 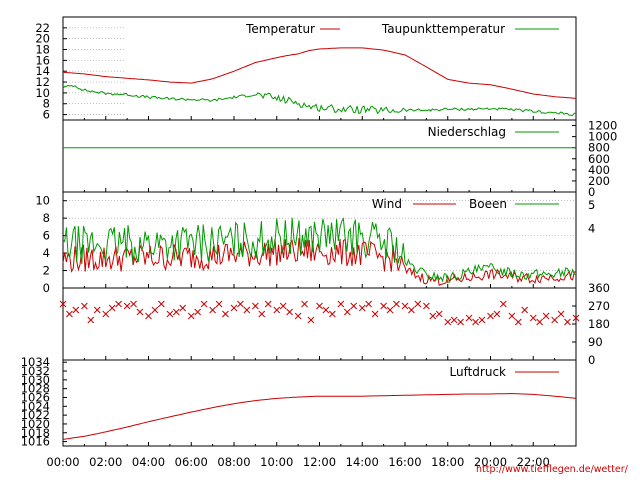 I want to click on pressure-ytick-label: 1024, so click(x=35, y=406).